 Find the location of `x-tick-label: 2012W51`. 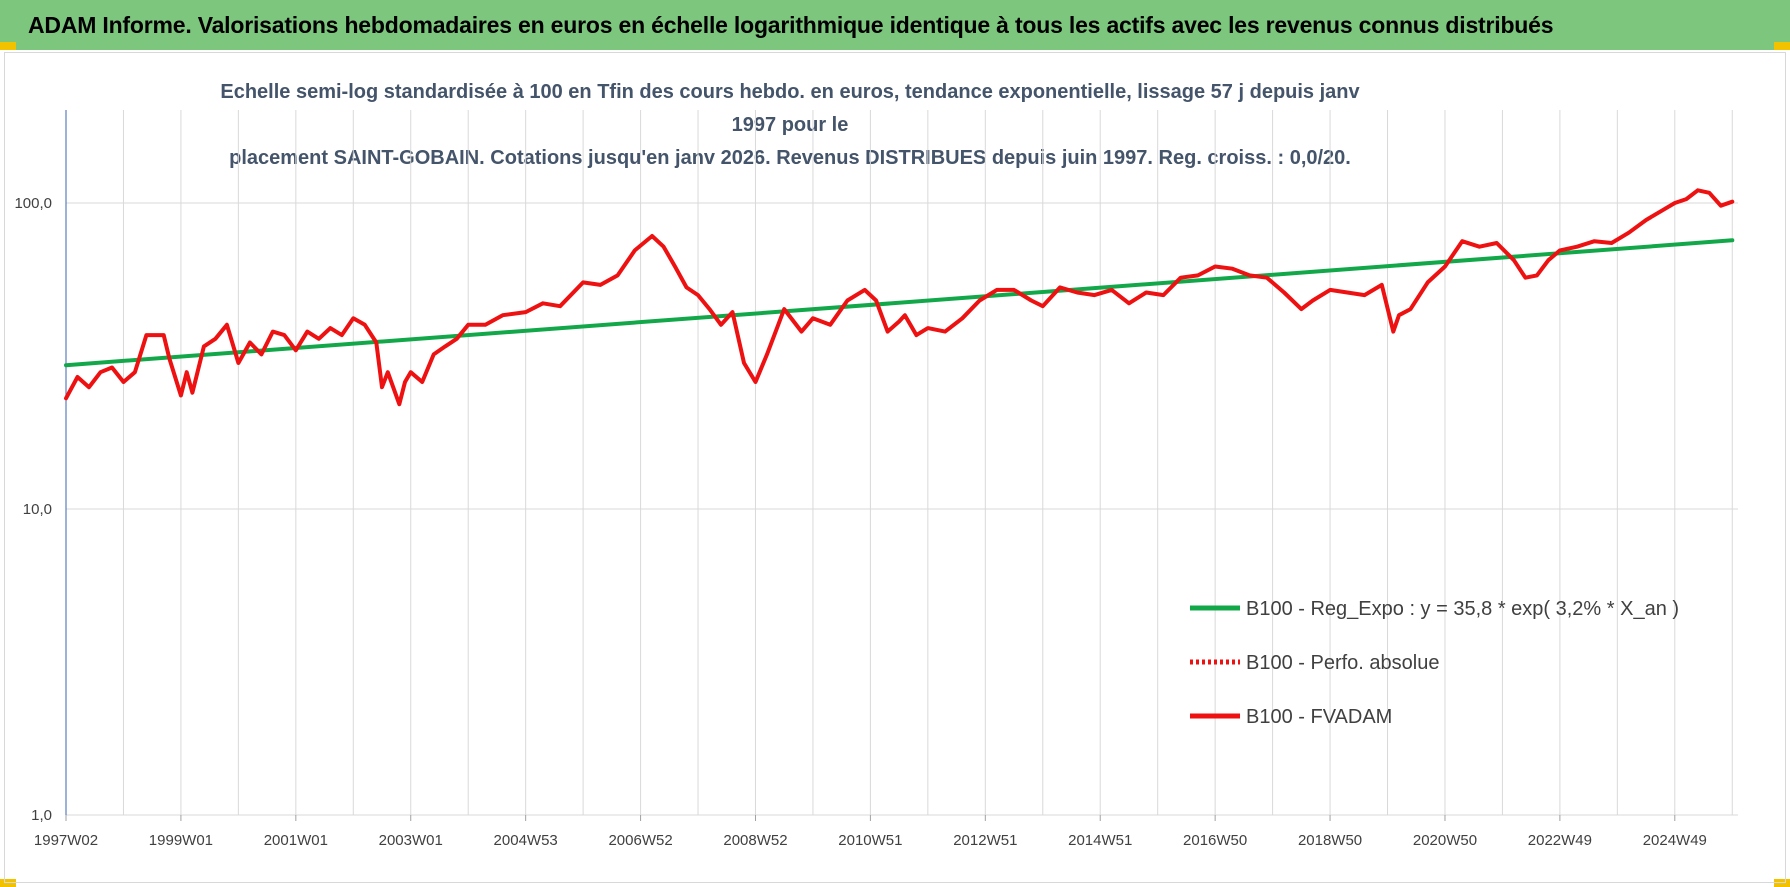

x-tick-label: 2012W51 is located at coordinates (985, 840).